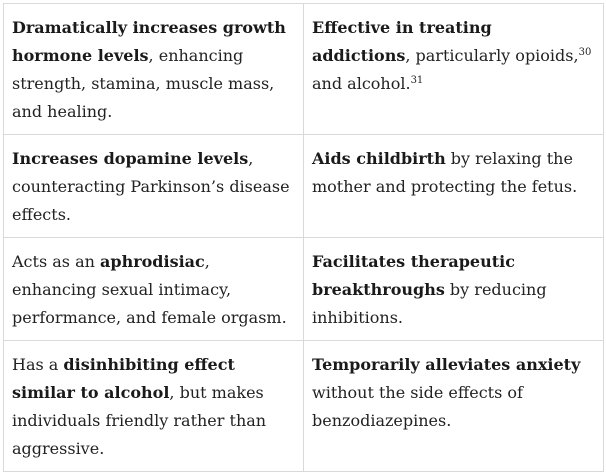 Image resolution: width=606 pixels, height=472 pixels. Describe the element at coordinates (417, 80) in the screenshot. I see `citation-31: 31` at that location.